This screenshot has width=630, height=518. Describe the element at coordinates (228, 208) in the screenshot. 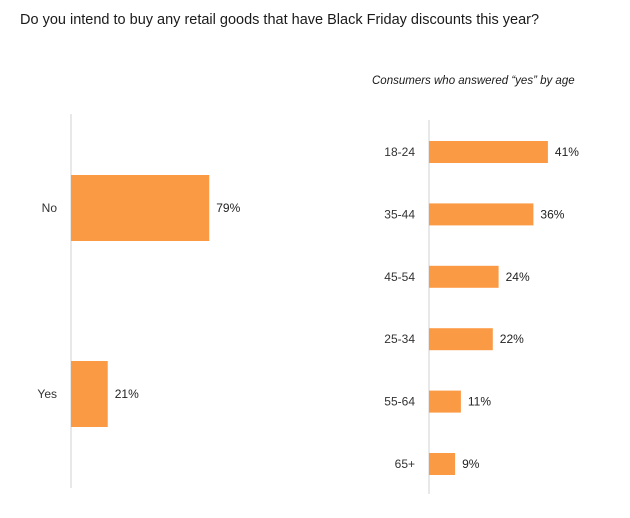

I see `left-value-label: 79%` at that location.